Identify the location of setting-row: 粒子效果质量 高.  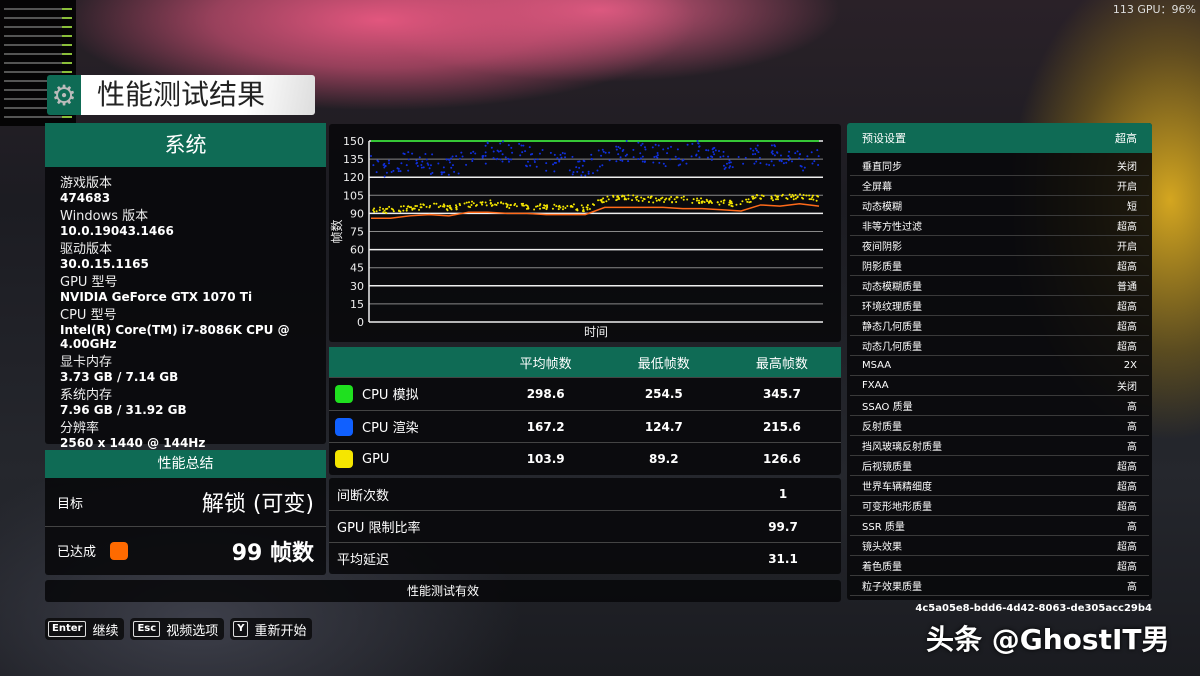
(999, 586).